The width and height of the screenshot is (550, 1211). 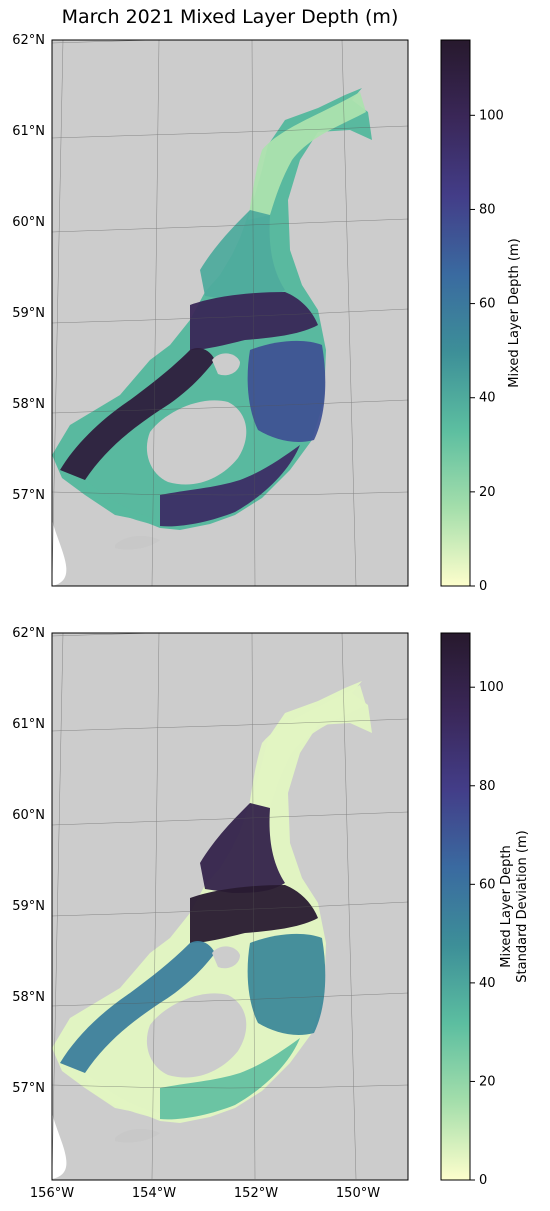 What do you see at coordinates (358, 1193) in the screenshot?
I see `lon-tick-label: 150°W` at bounding box center [358, 1193].